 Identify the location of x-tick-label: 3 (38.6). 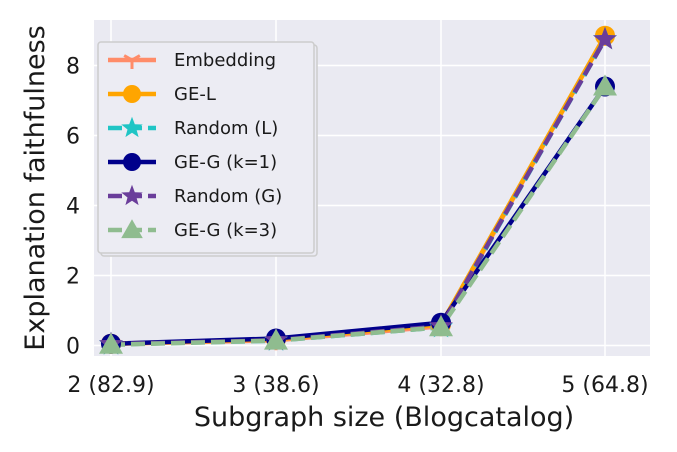
(275, 385).